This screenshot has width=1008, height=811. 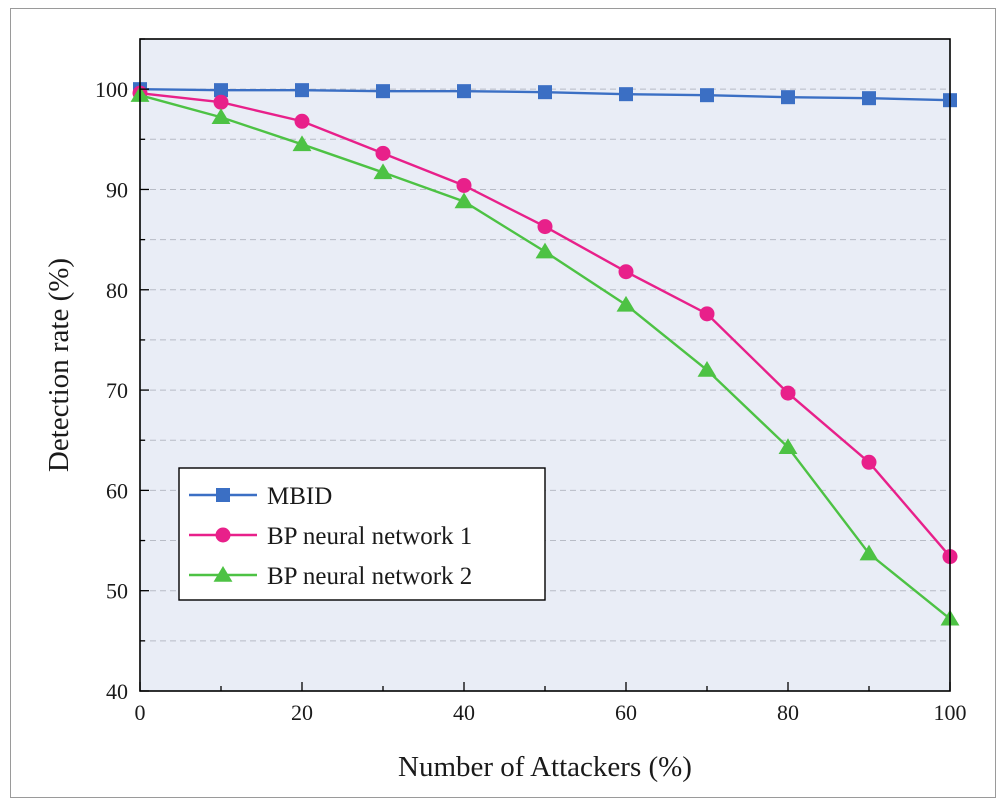 What do you see at coordinates (260, 496) in the screenshot?
I see `legend-entry: MBID` at bounding box center [260, 496].